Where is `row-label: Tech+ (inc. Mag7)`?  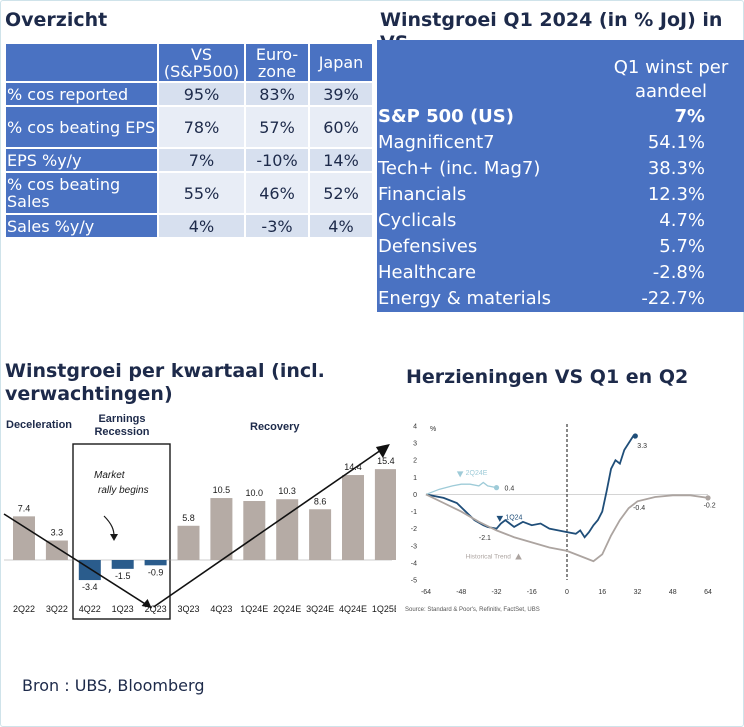 row-label: Tech+ (inc. Mag7) is located at coordinates (459, 168).